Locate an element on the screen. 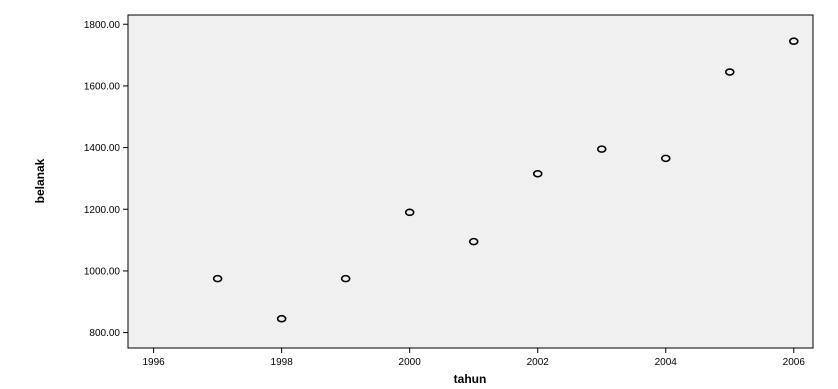  y-tick-label: 800.00 is located at coordinates (104, 333).